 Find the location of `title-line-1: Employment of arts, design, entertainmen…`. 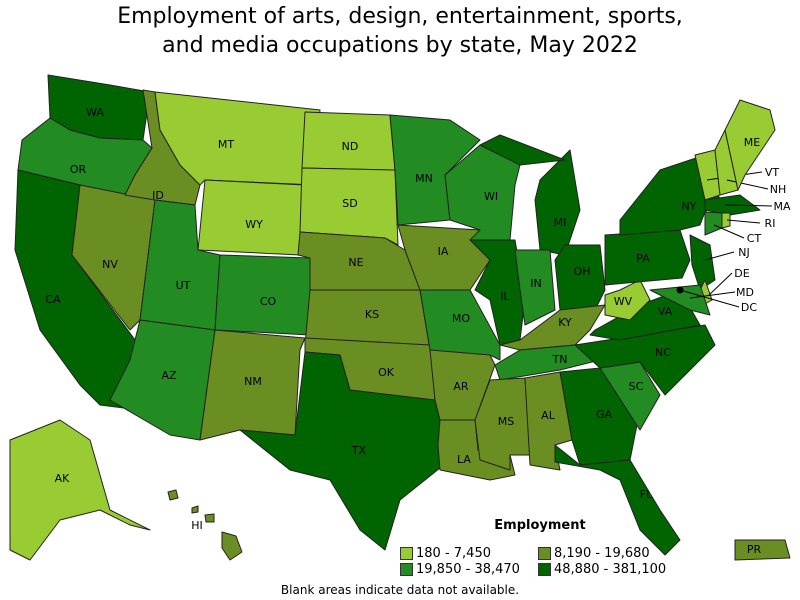

title-line-1: Employment of arts, design, entertainmen… is located at coordinates (400, 16).